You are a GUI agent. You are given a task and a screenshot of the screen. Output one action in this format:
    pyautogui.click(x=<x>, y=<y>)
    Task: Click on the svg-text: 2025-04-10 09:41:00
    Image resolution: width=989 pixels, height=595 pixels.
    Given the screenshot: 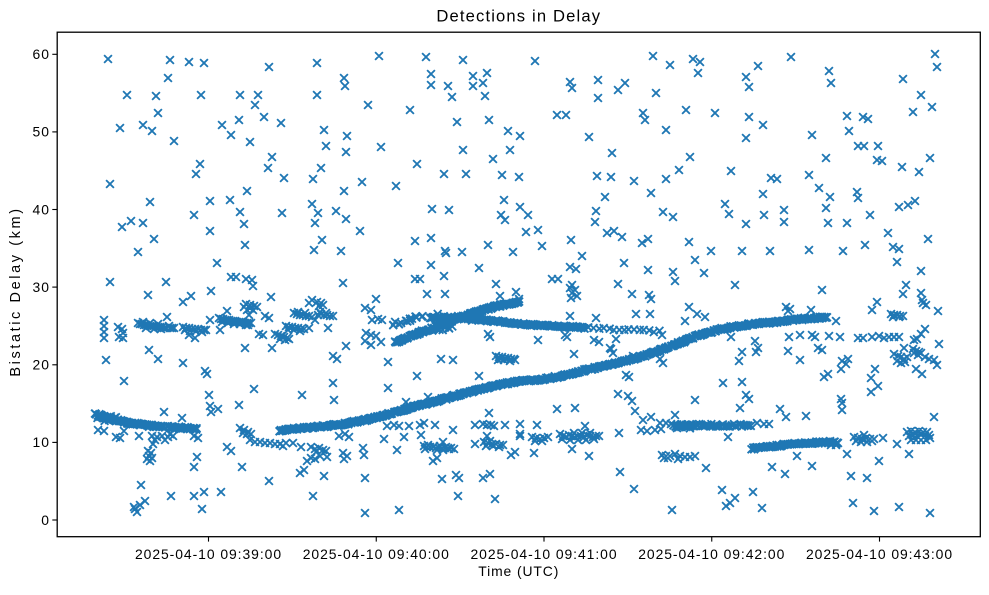 What is the action you would take?
    pyautogui.click(x=543, y=554)
    